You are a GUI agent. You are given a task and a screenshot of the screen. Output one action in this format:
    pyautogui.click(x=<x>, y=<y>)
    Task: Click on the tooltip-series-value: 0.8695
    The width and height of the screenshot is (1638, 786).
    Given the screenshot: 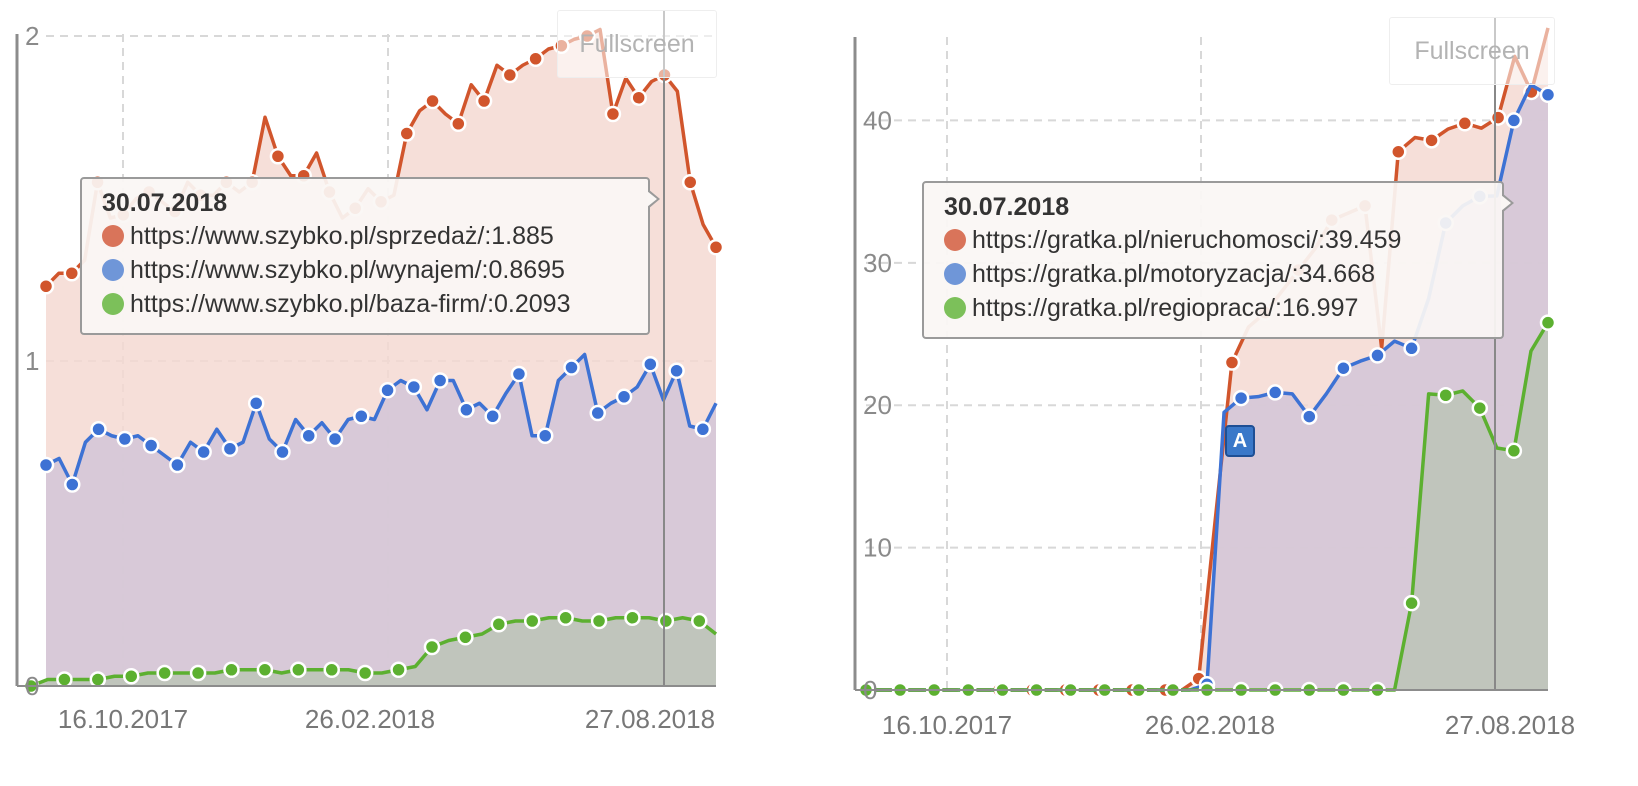 What is the action you would take?
    pyautogui.click(x=526, y=270)
    